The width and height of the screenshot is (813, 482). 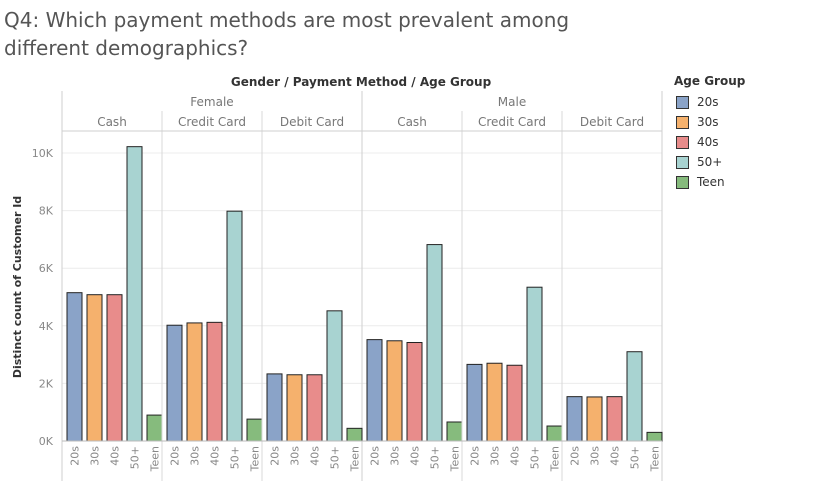 What do you see at coordinates (46, 441) in the screenshot?
I see `y-tick-label: 0K` at bounding box center [46, 441].